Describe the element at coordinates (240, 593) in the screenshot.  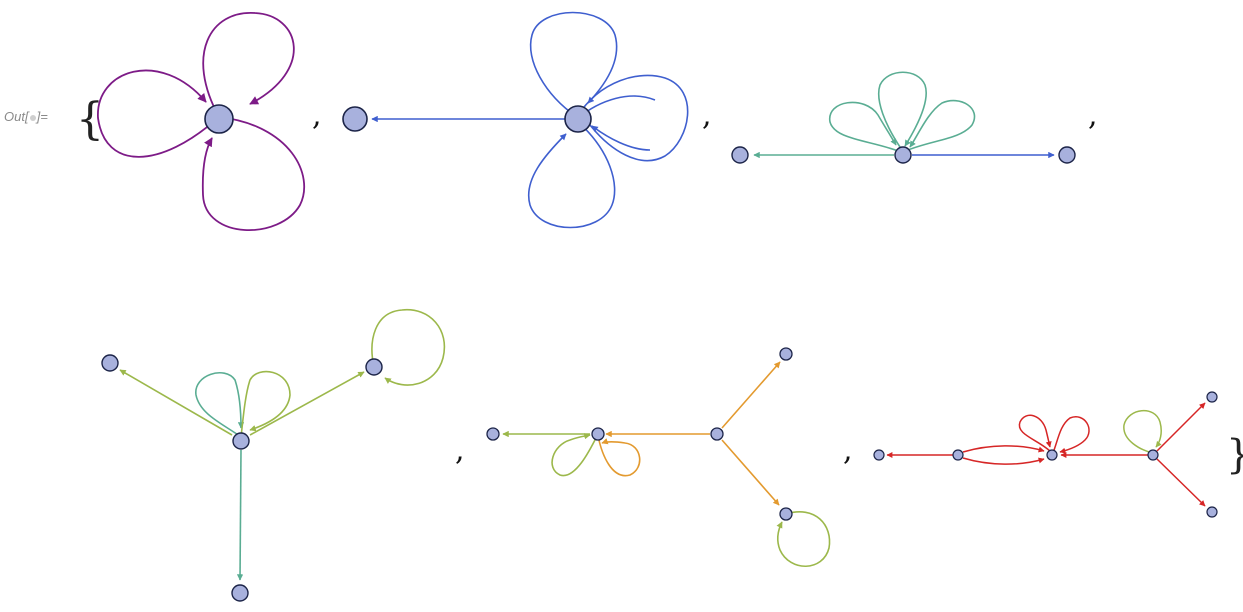
I see `graph-4-vertex-bottom` at that location.